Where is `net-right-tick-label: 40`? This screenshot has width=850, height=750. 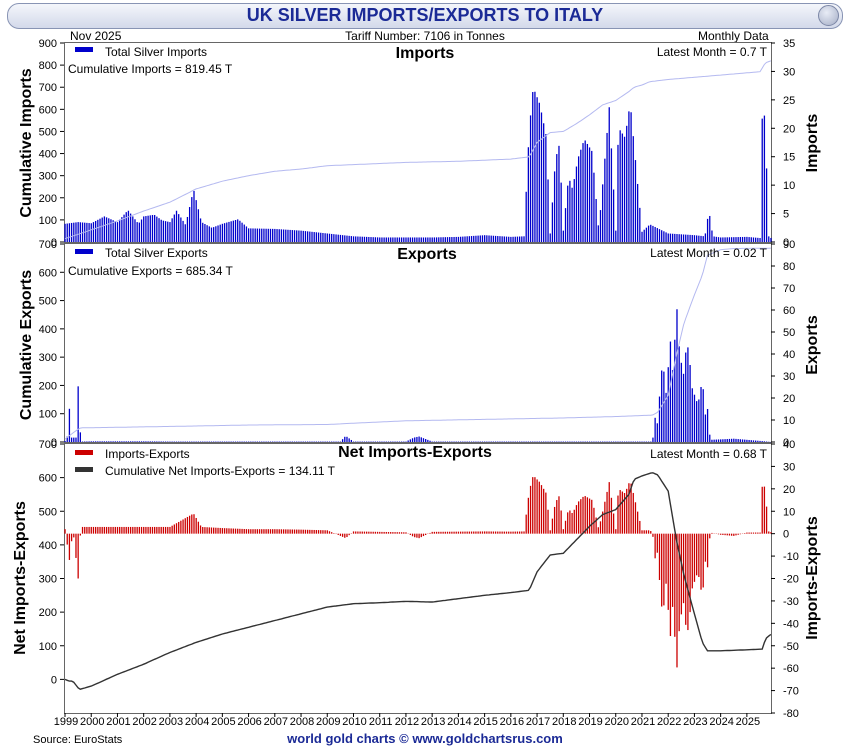 net-right-tick-label: 40 is located at coordinates (789, 445).